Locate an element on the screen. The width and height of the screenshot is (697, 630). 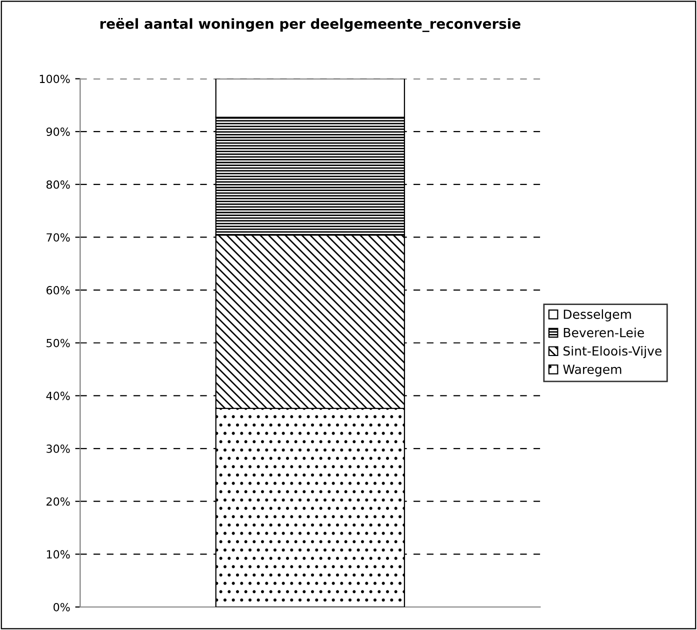
legend-label: Waregem is located at coordinates (592, 370).